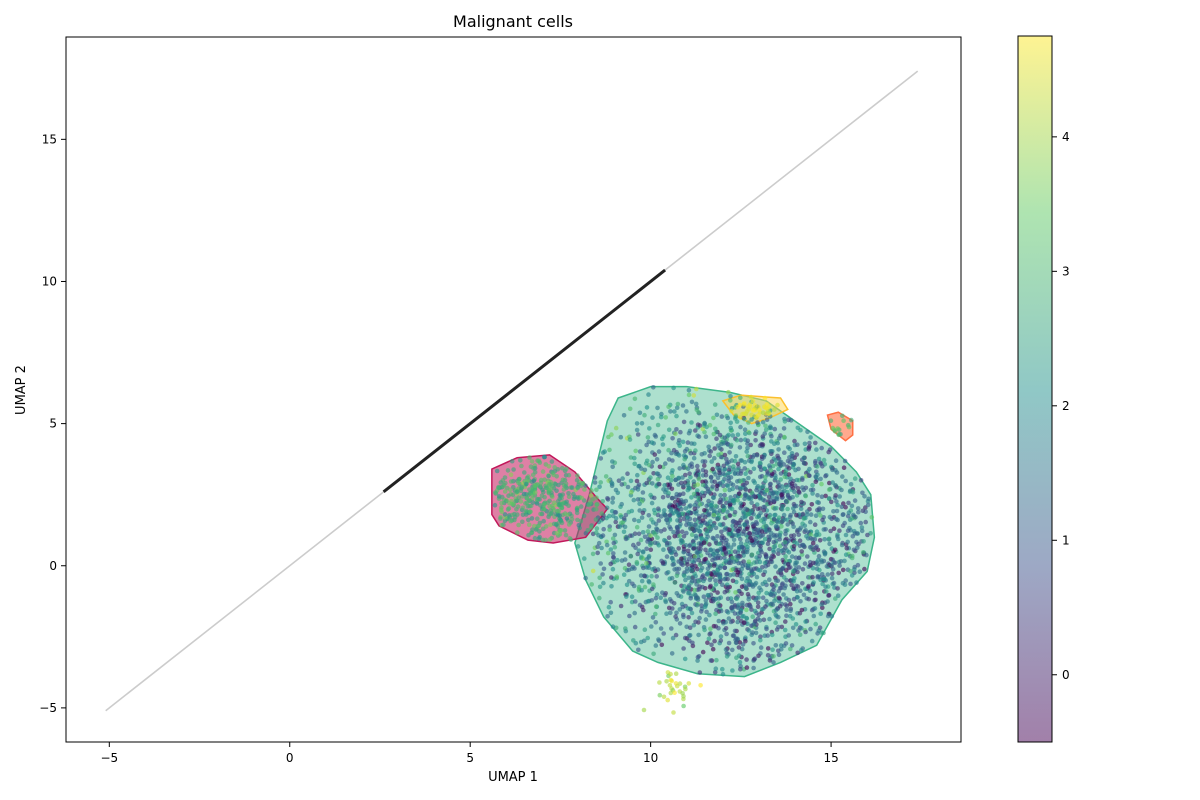 This screenshot has height=800, width=1200. What do you see at coordinates (290, 758) in the screenshot?
I see `x-tick-label: 0` at bounding box center [290, 758].